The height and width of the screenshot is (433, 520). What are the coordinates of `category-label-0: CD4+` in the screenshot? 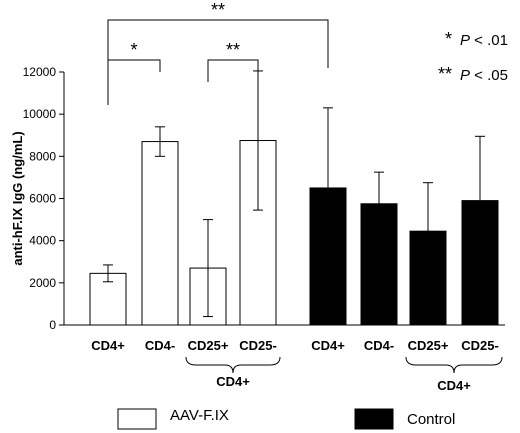 It's located at (108, 345).